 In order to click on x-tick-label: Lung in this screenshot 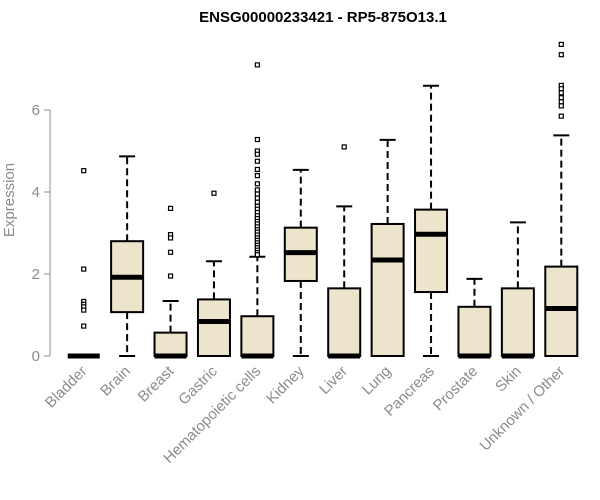, I will do `click(377, 381)`.